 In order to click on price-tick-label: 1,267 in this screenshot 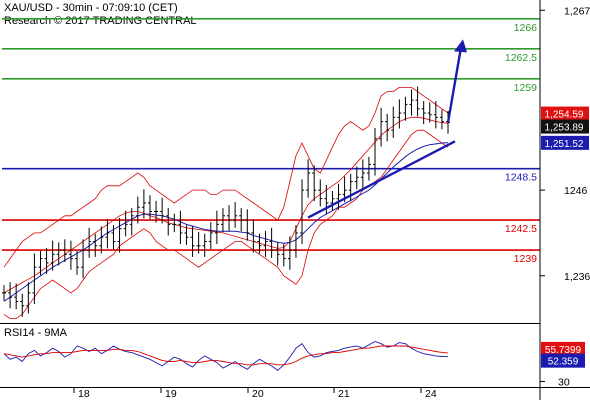, I will do `click(577, 11)`.